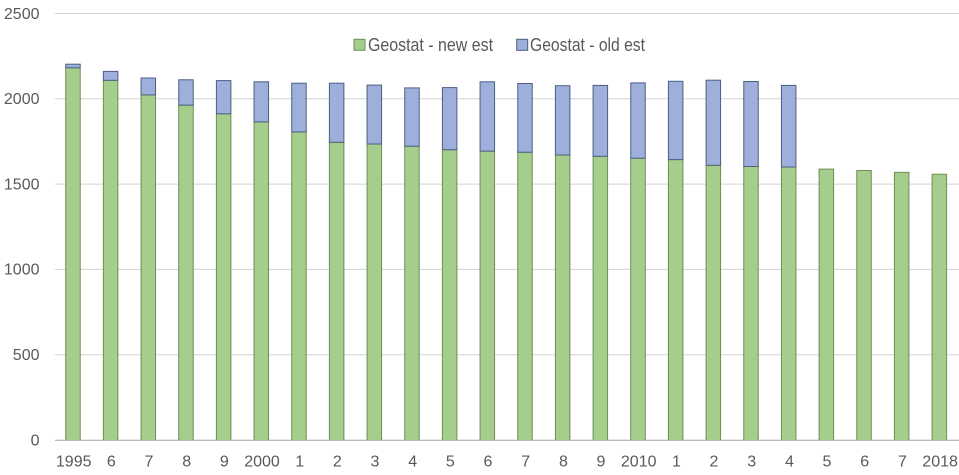 The image size is (959, 475). I want to click on svg-text: 2500, so click(22, 14).